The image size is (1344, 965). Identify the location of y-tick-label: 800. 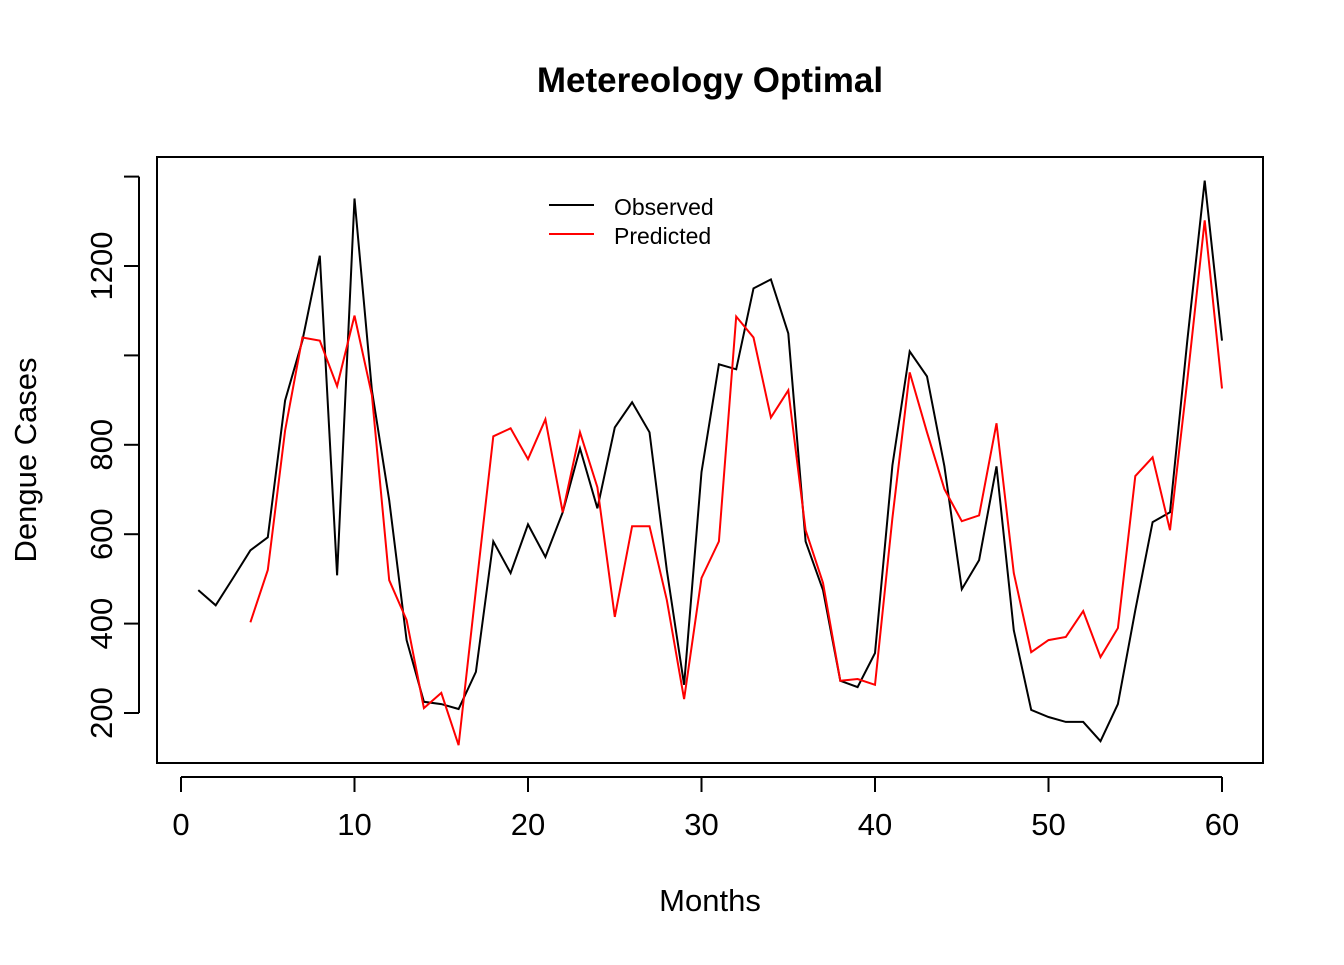
(101, 445).